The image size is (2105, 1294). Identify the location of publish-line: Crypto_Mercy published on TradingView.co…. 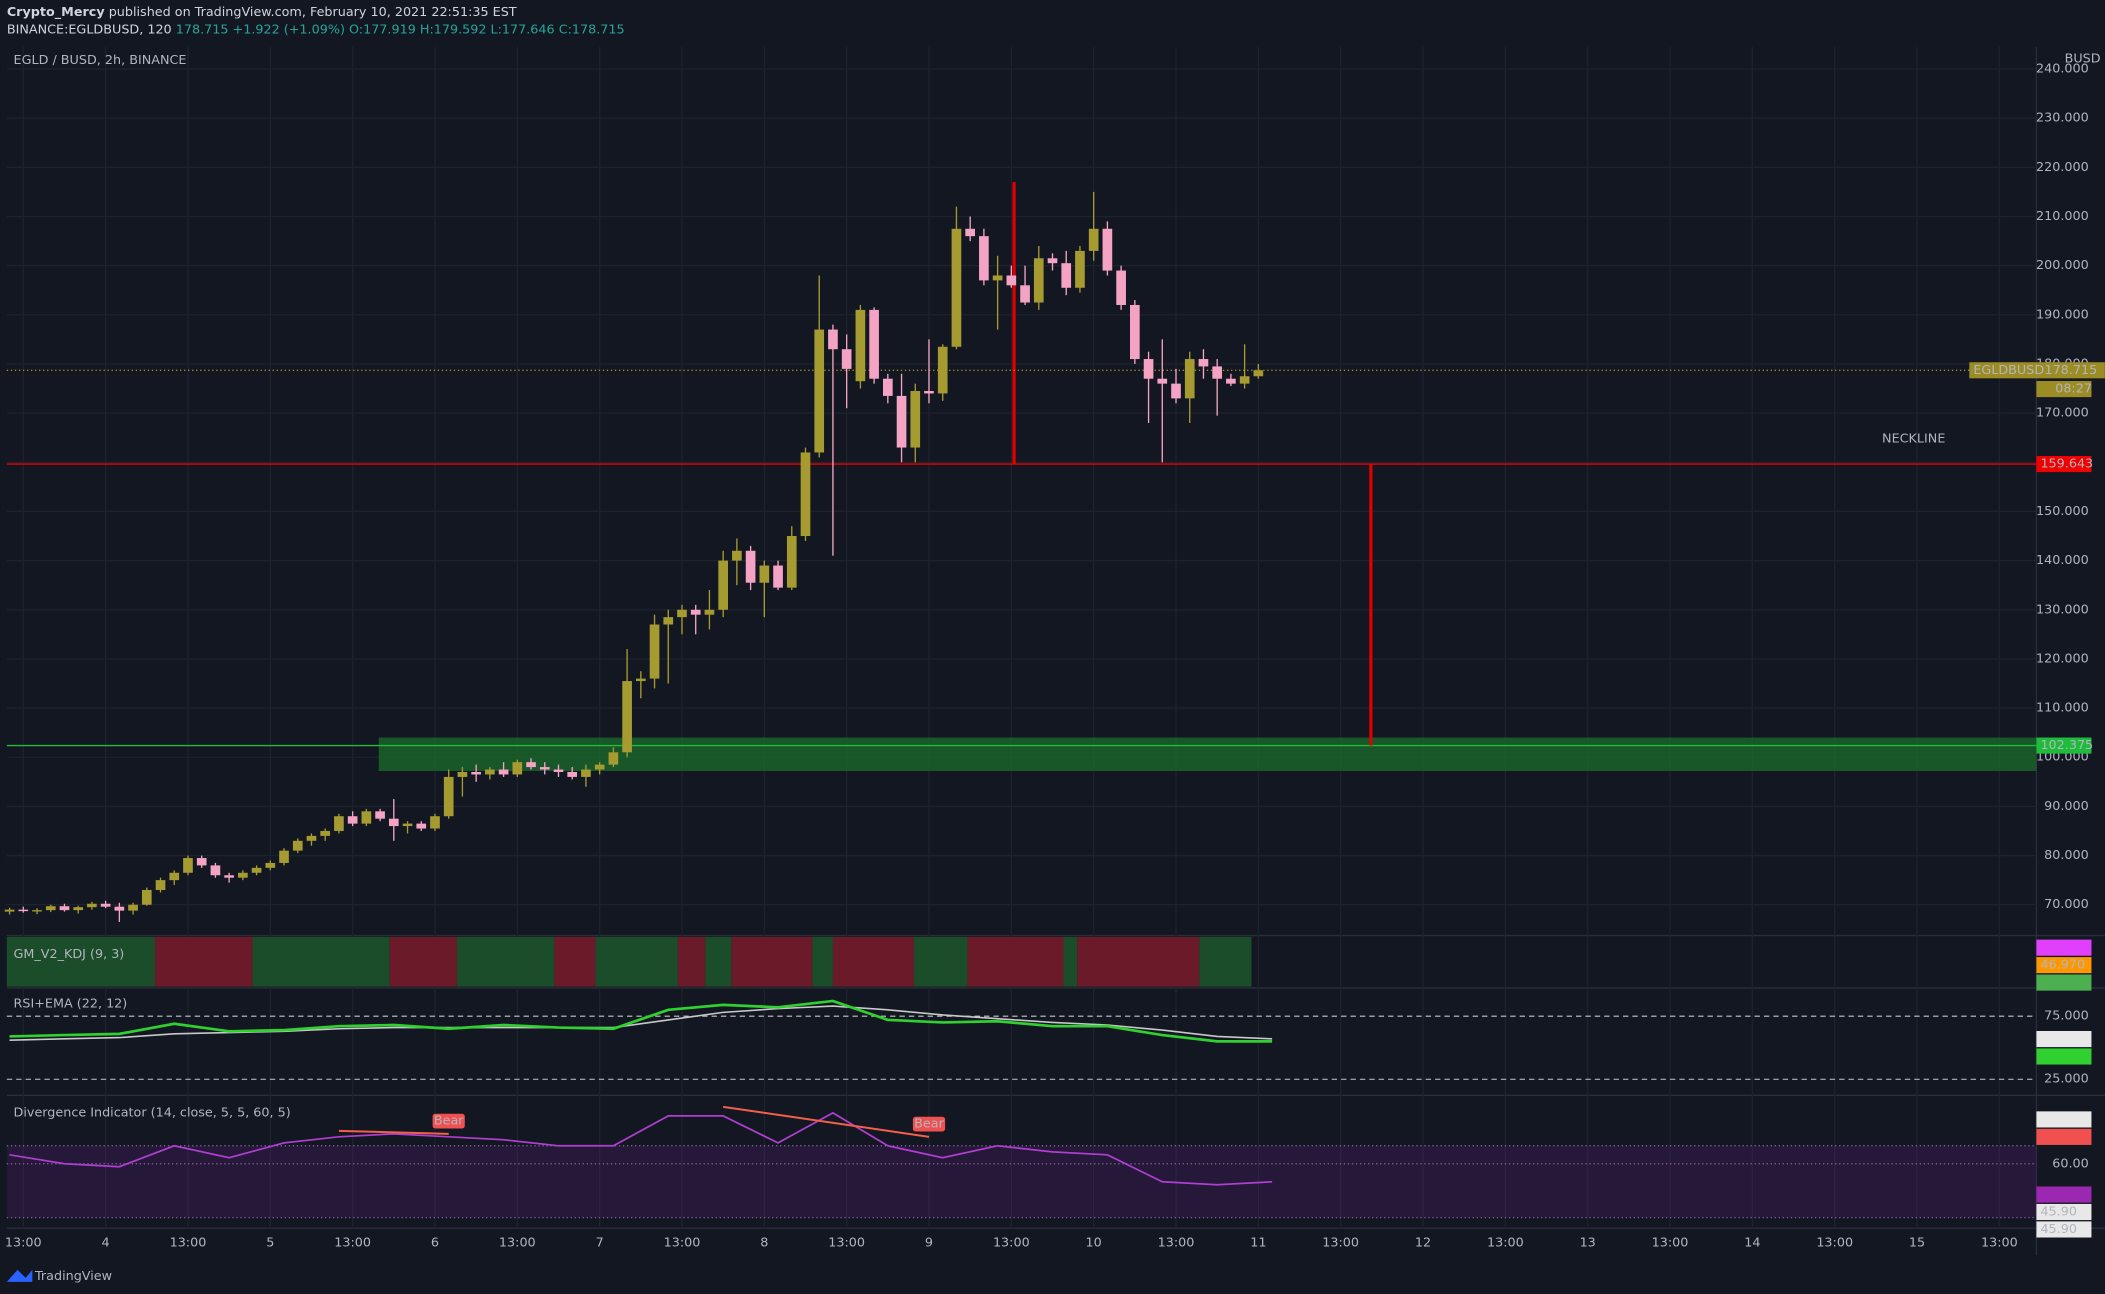
(262, 12).